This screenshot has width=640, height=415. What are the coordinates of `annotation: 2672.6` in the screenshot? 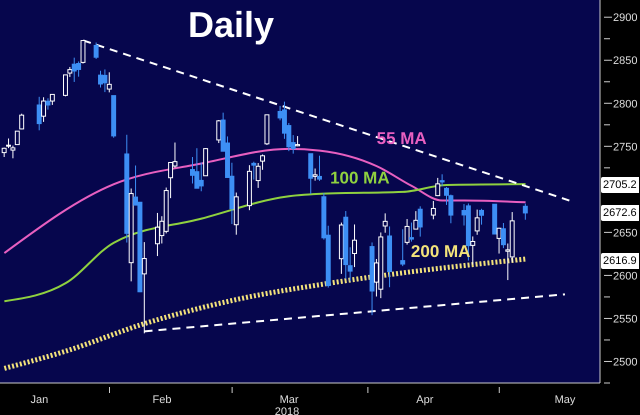 It's located at (620, 212).